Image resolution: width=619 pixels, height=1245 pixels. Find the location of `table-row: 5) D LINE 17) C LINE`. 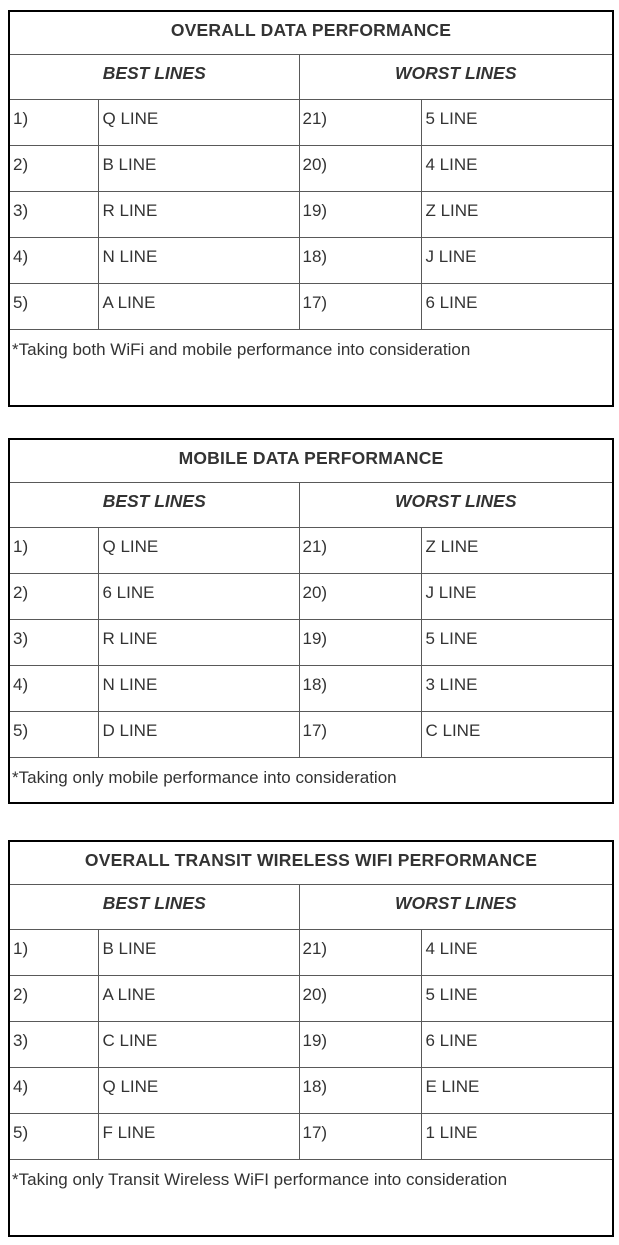

table-row: 5) D LINE 17) C LINE is located at coordinates (311, 734).